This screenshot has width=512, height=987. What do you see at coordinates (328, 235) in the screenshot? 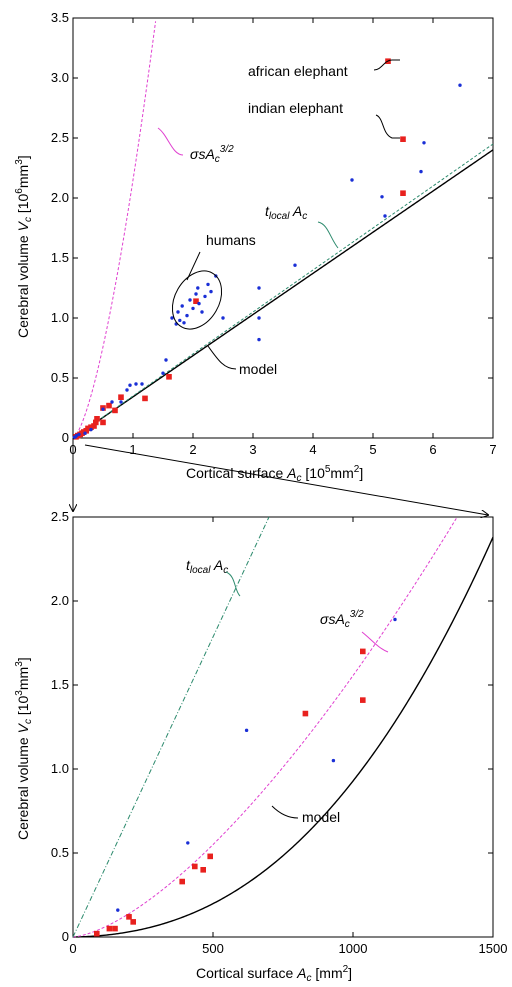
I see `top-tlocal-leader` at bounding box center [328, 235].